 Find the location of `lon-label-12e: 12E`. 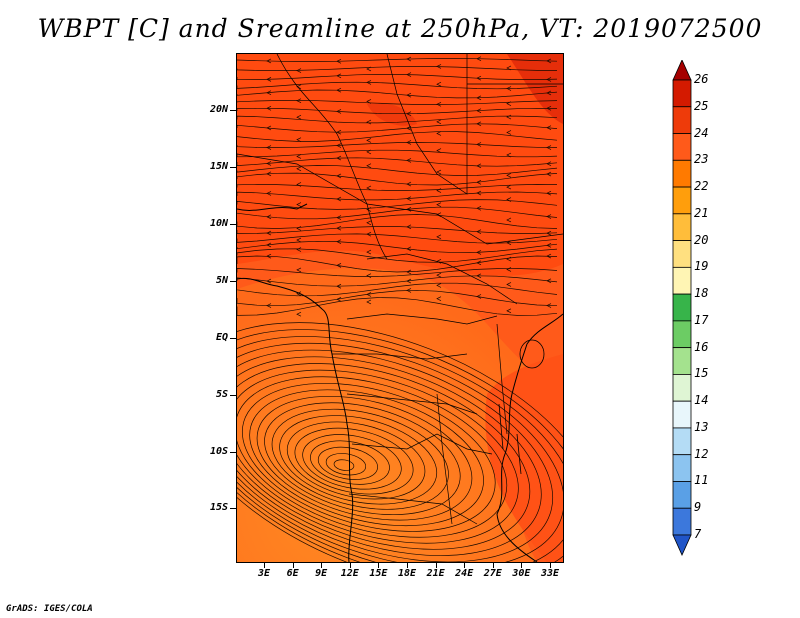

lon-label-12e: 12E is located at coordinates (349, 573).